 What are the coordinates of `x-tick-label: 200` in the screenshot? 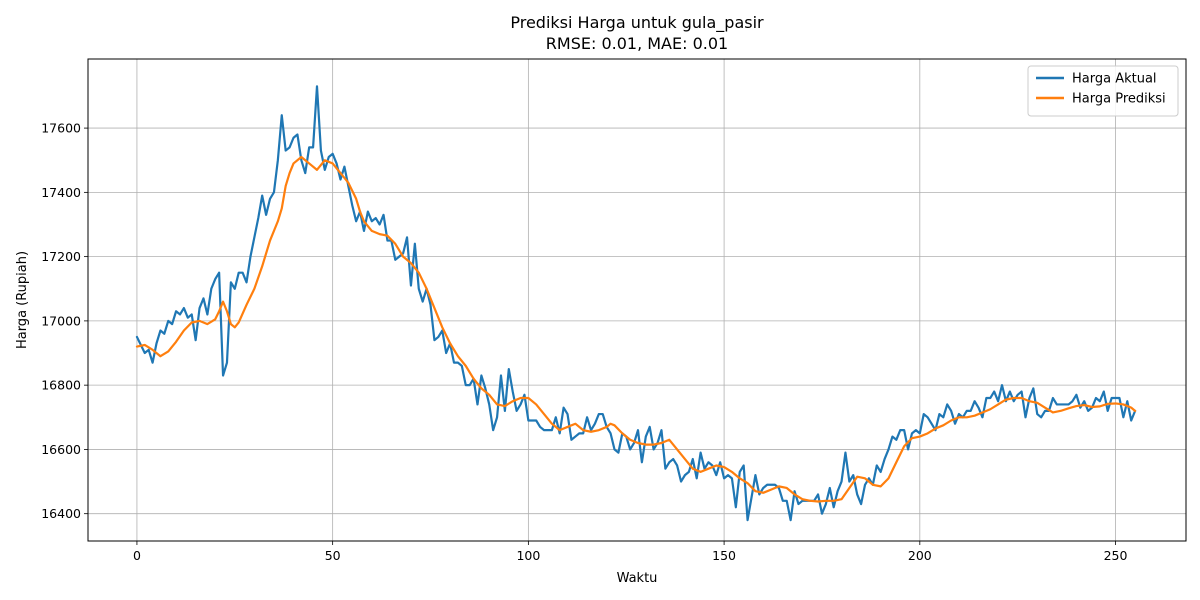 It's located at (920, 555).